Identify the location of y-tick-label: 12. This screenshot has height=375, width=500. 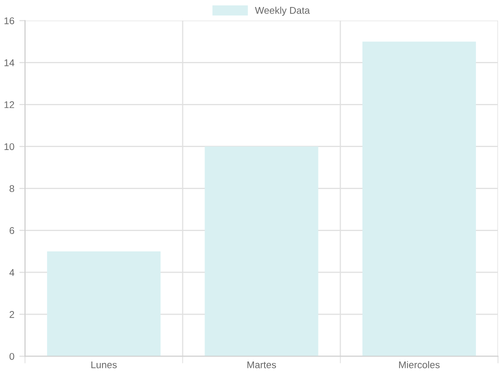
(9, 104).